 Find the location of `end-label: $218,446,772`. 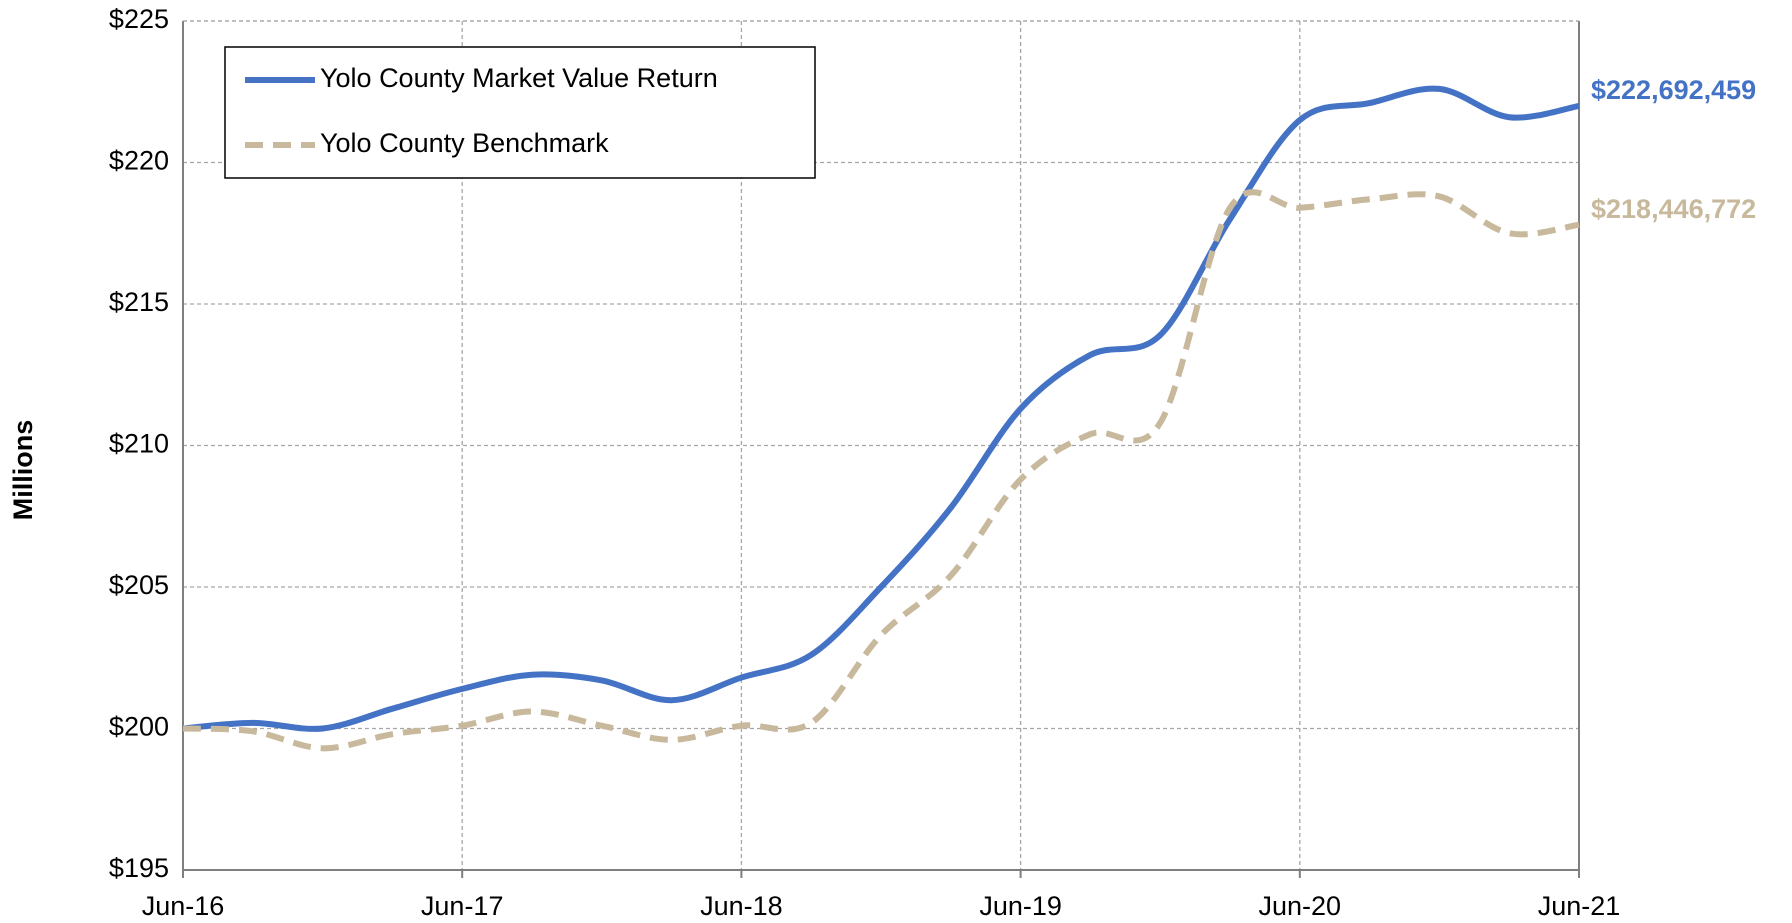

end-label: $218,446,772 is located at coordinates (1673, 209).